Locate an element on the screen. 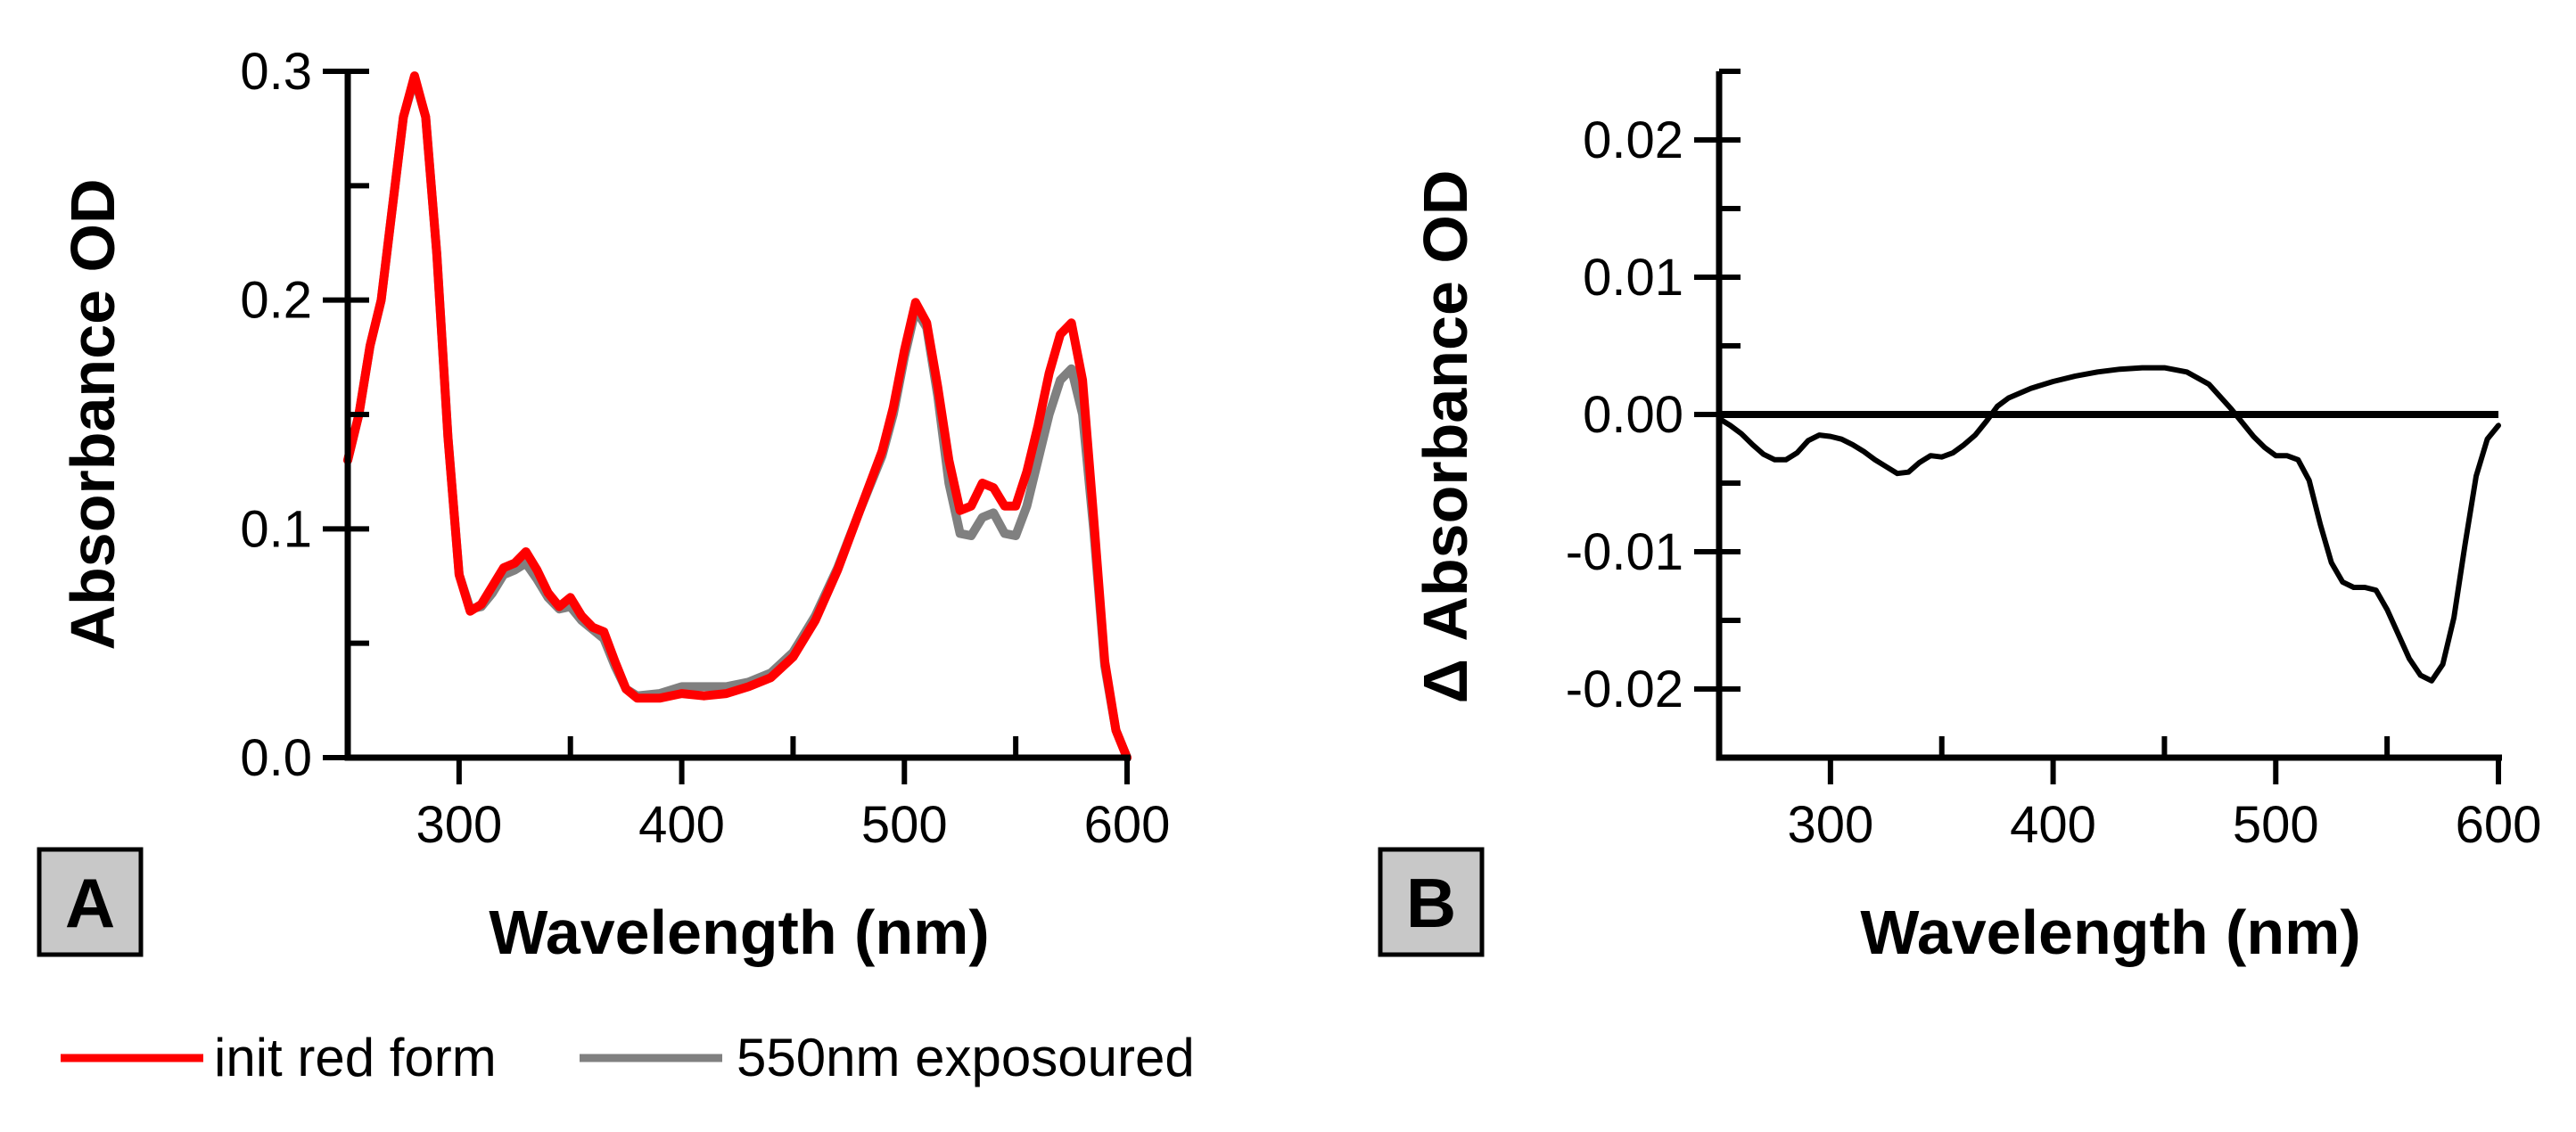  legend-label-init-red-form: init red form is located at coordinates (355, 1057).